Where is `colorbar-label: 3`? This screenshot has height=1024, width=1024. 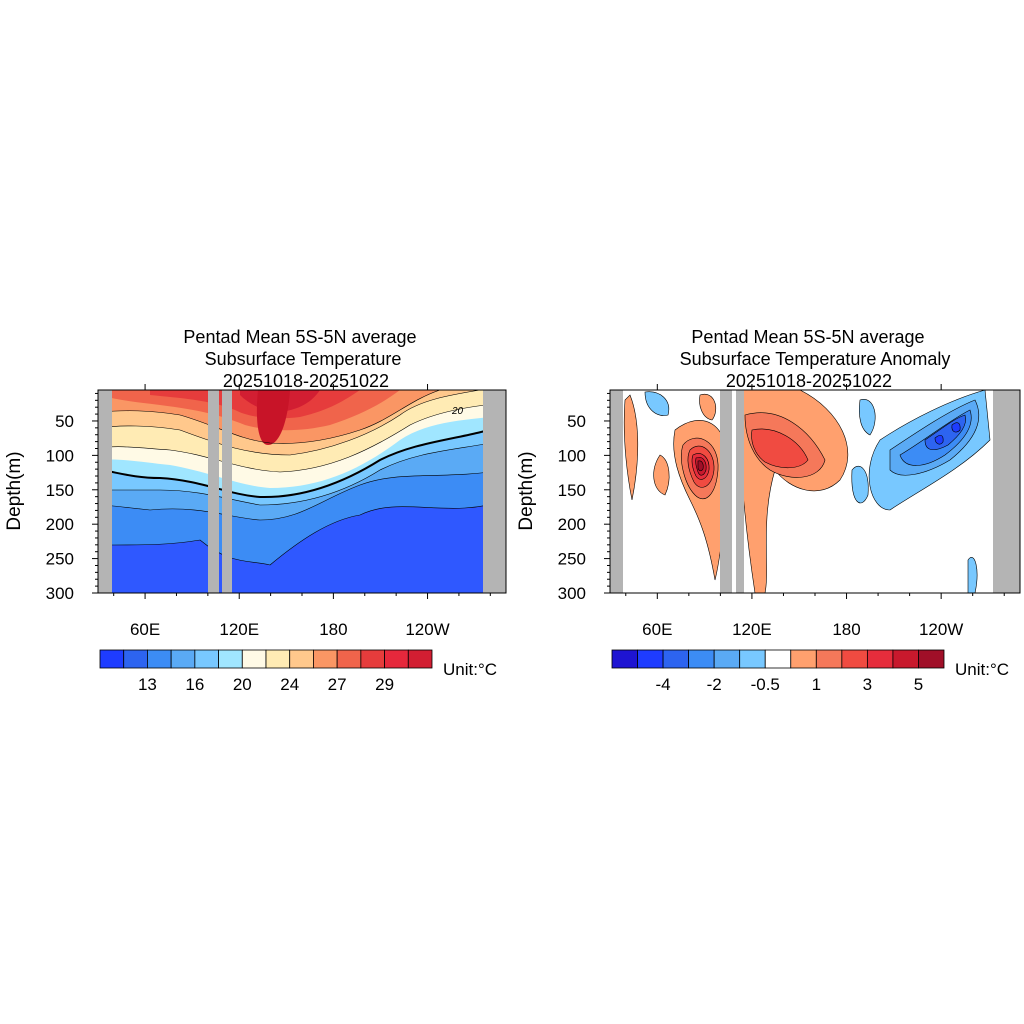 colorbar-label: 3 is located at coordinates (867, 684).